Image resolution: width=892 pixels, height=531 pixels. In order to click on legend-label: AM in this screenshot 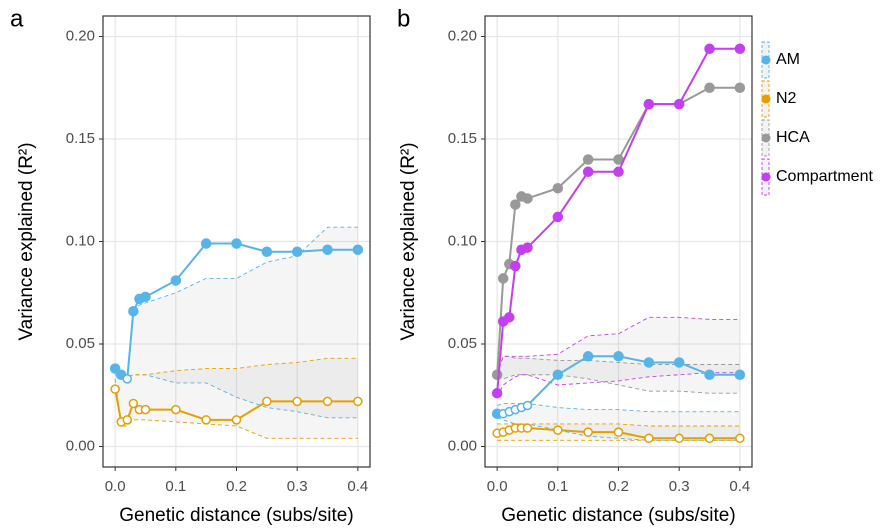, I will do `click(788, 59)`.